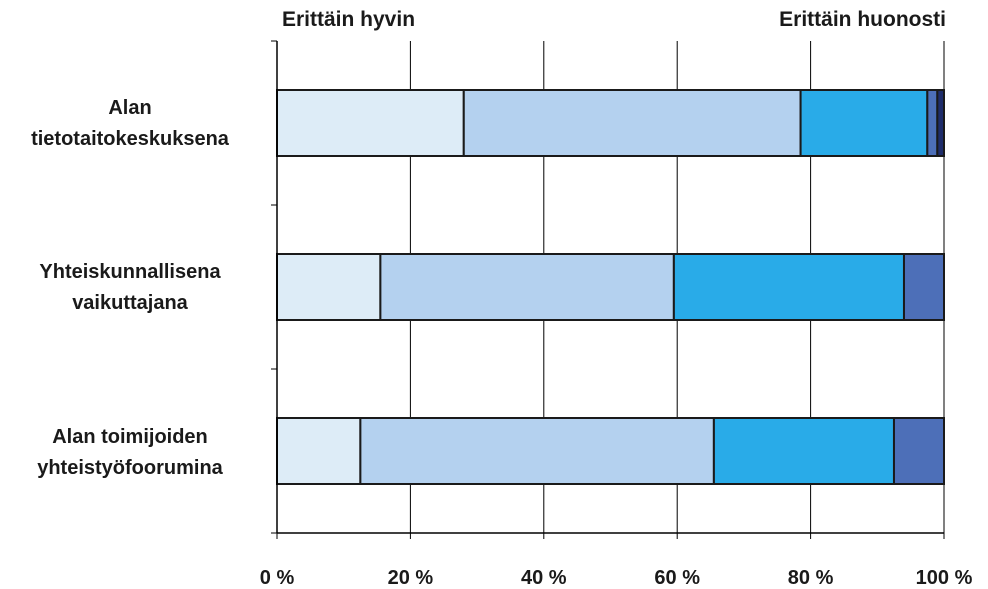  Describe the element at coordinates (803, 451) in the screenshot. I see `bar-segment-c3-s3` at that location.